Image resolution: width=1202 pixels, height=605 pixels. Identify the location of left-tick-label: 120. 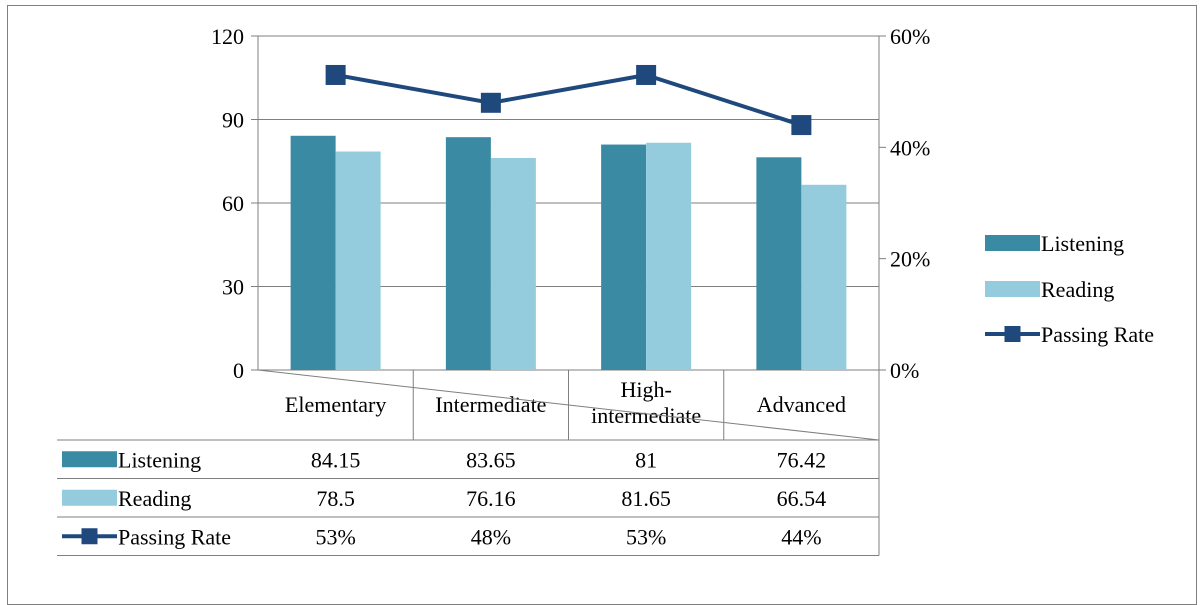
(227, 36).